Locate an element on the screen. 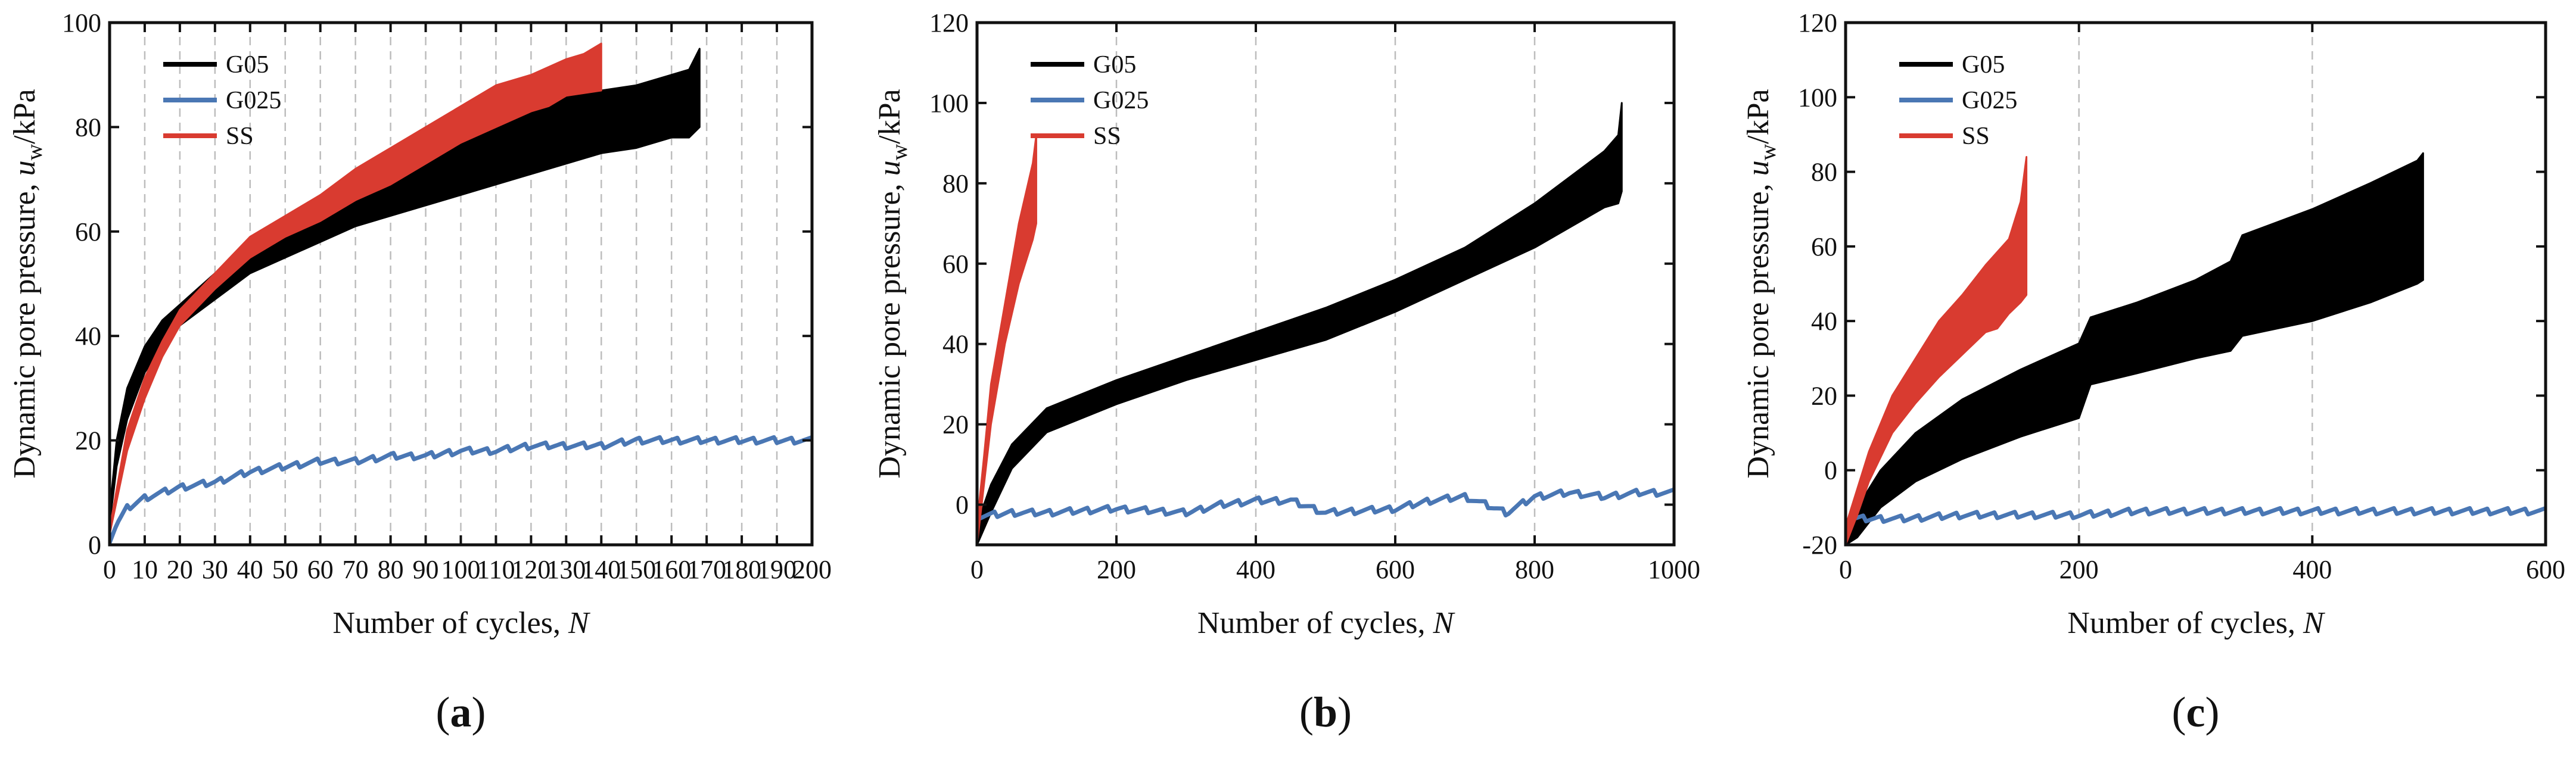 The image size is (2576, 758). x-tick-label: 110 is located at coordinates (496, 569).